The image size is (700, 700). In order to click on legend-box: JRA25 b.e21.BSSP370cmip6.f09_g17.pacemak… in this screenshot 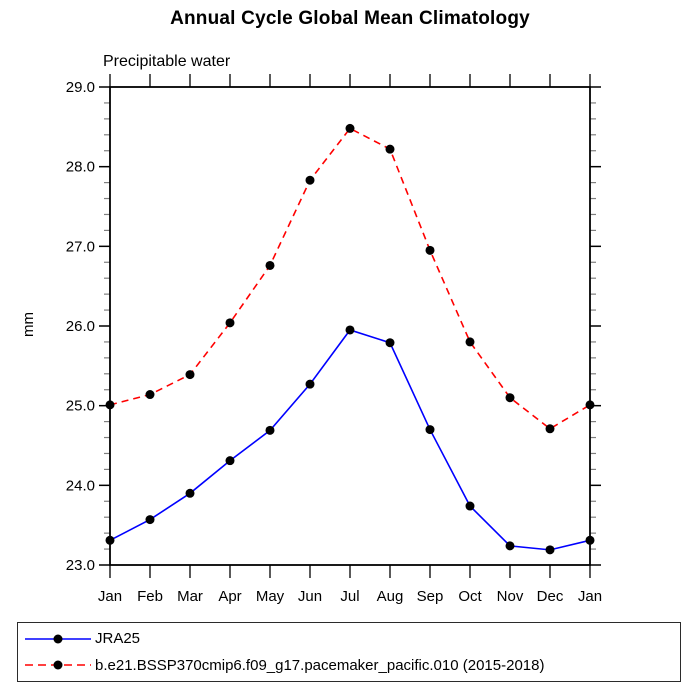, I will do `click(349, 652)`.